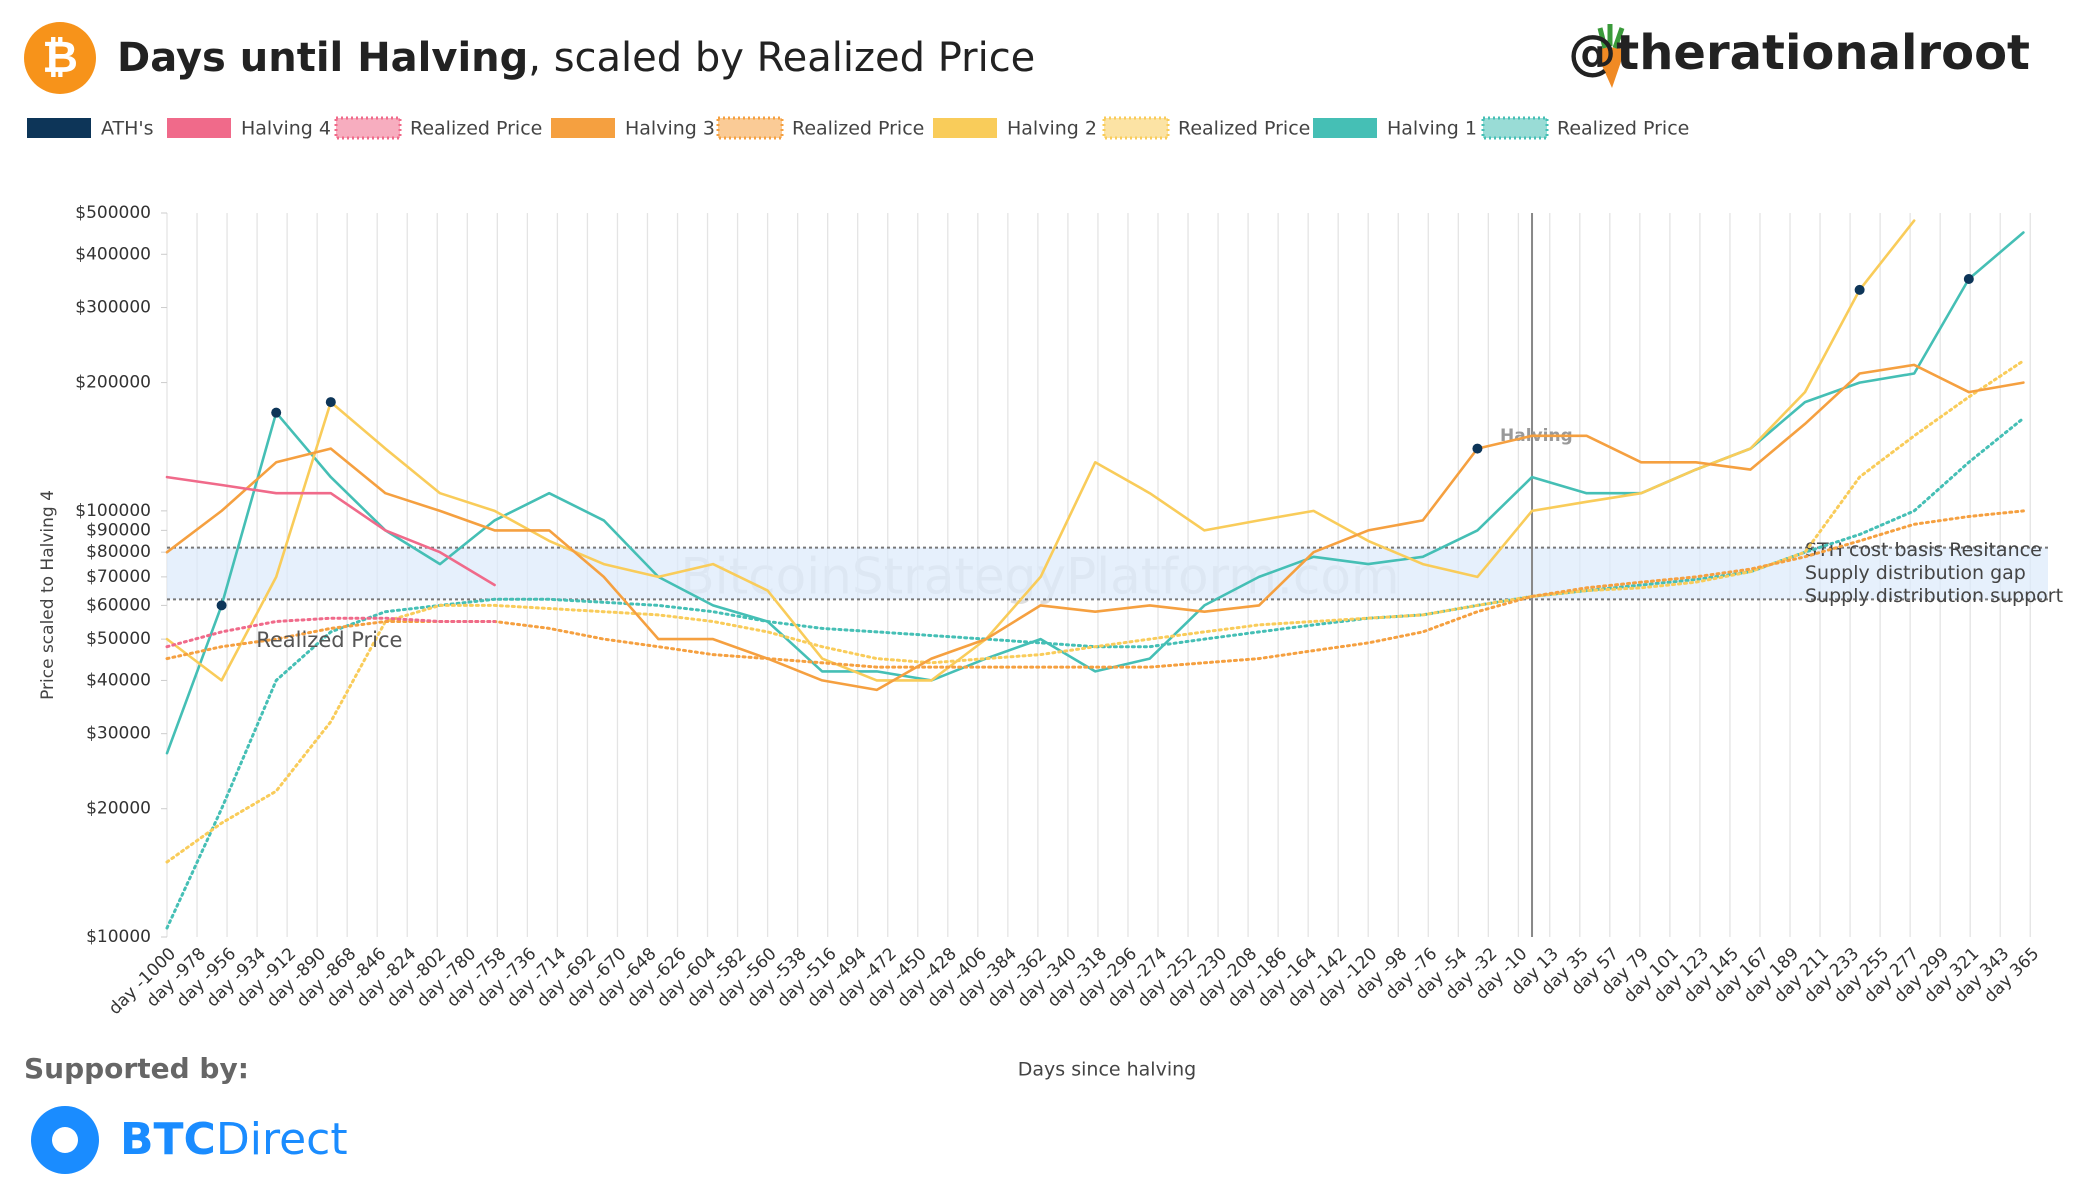 This screenshot has width=2080, height=1200. What do you see at coordinates (1799, 53) in the screenshot?
I see `handle: @therationalroot` at bounding box center [1799, 53].